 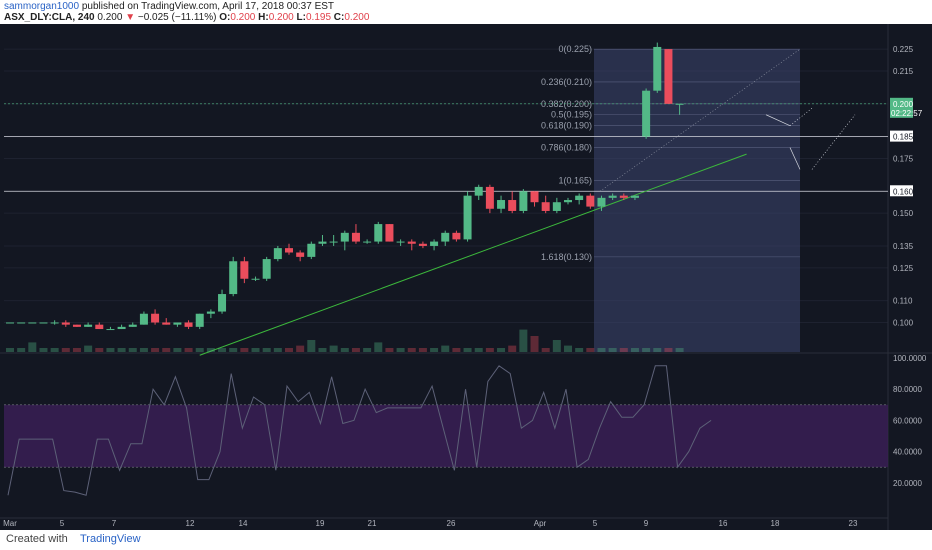 I want to click on tradingview-logo: TradingView, so click(x=110, y=539).